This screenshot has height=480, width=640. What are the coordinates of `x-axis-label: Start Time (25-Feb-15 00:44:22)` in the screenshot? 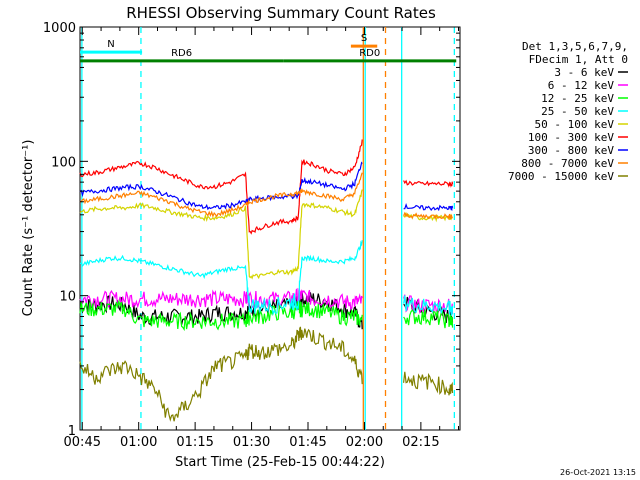 It's located at (280, 462).